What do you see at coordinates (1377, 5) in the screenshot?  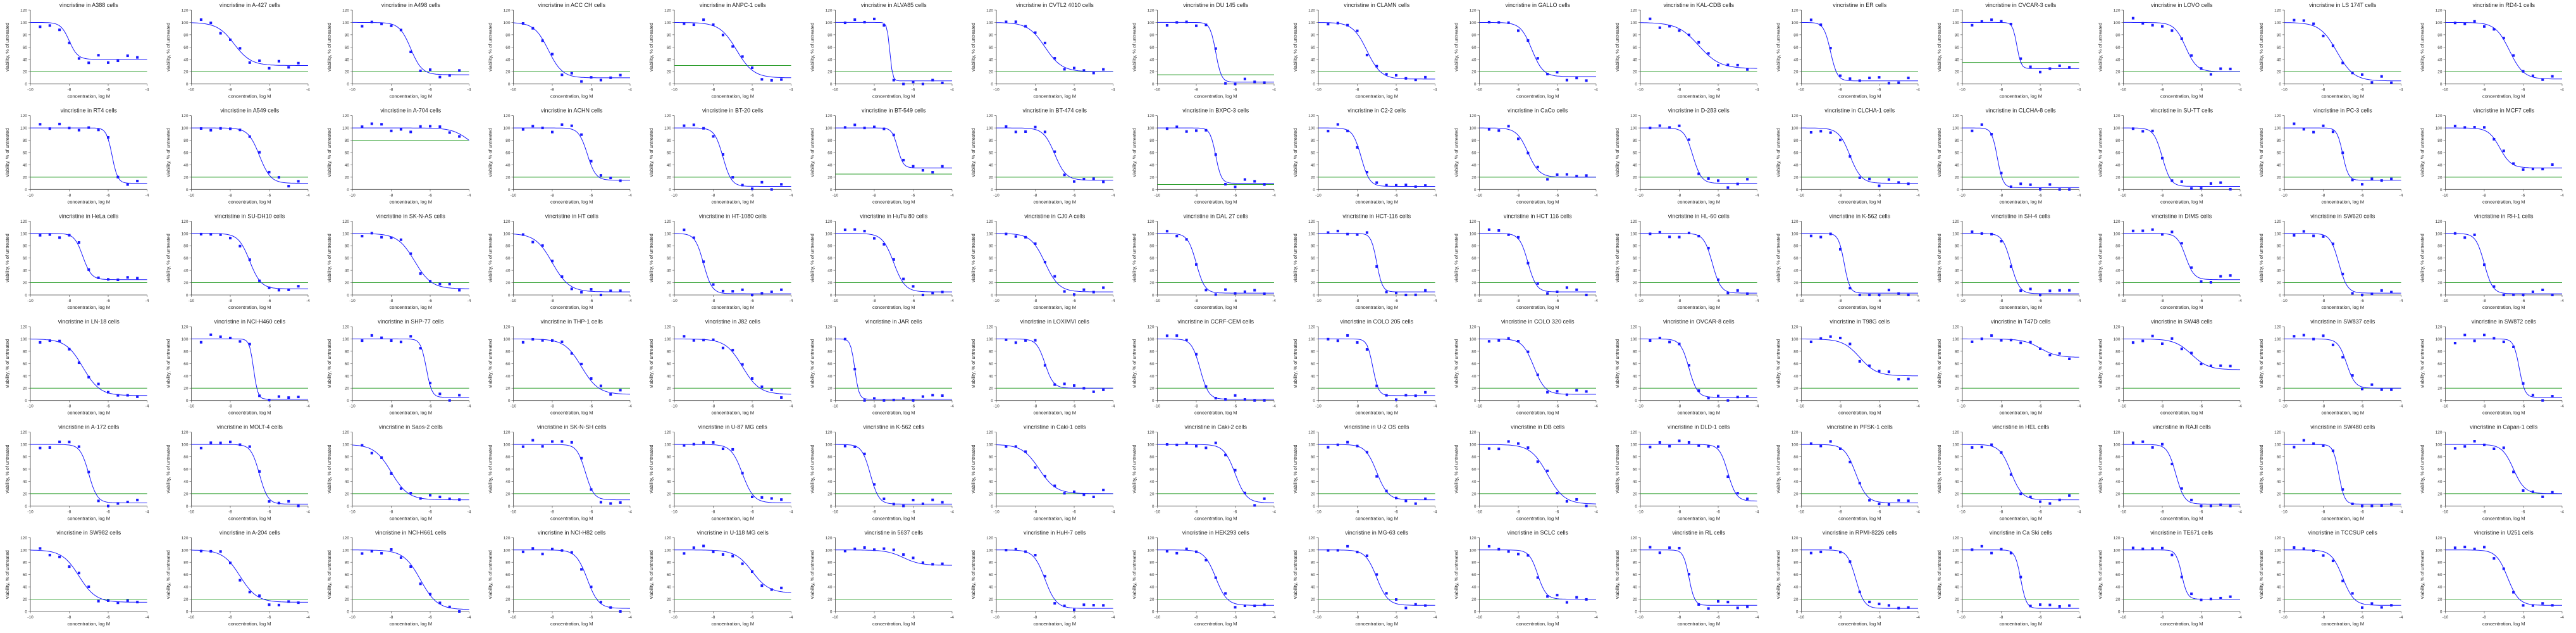 I see `panel-title: vincristine in CLAMN cells` at bounding box center [1377, 5].